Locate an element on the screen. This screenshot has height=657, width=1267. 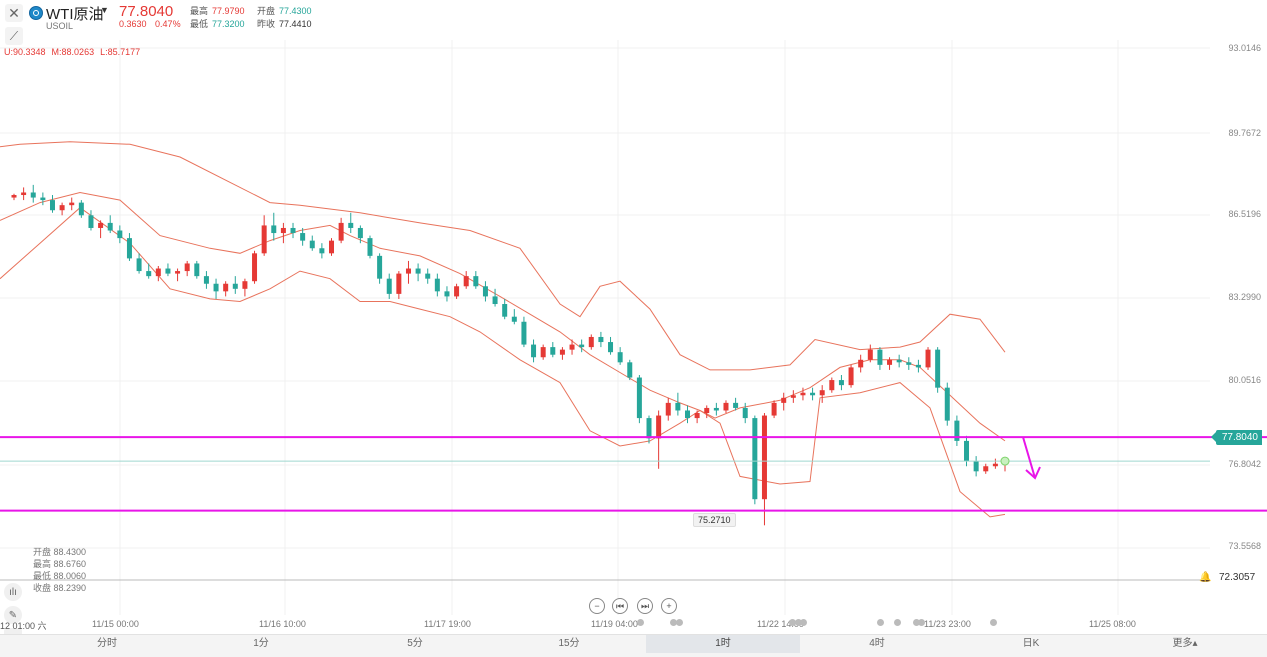
x-tick: 11/25 08:00 is located at coordinates (1112, 624).